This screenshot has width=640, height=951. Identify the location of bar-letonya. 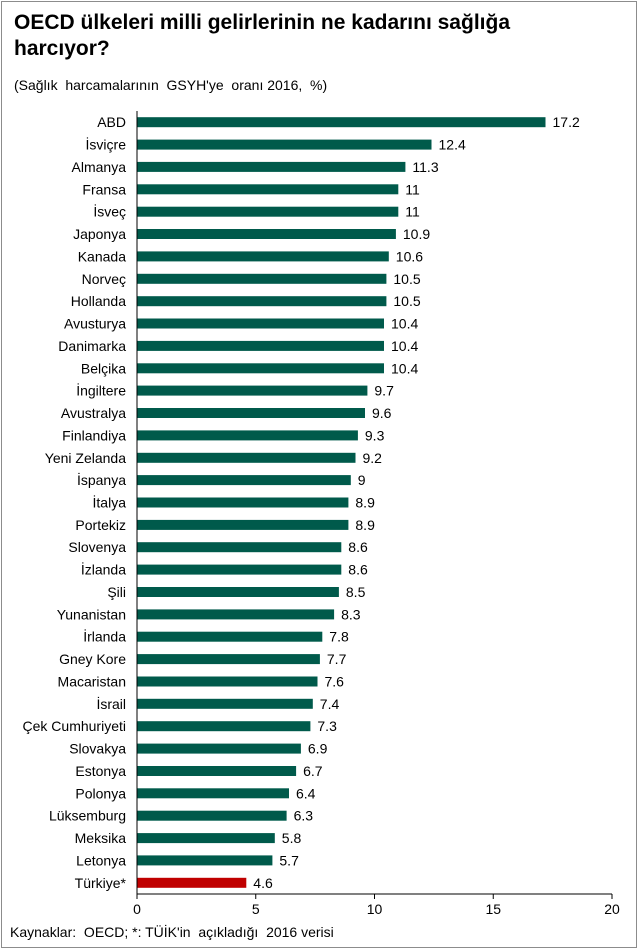
(205, 860).